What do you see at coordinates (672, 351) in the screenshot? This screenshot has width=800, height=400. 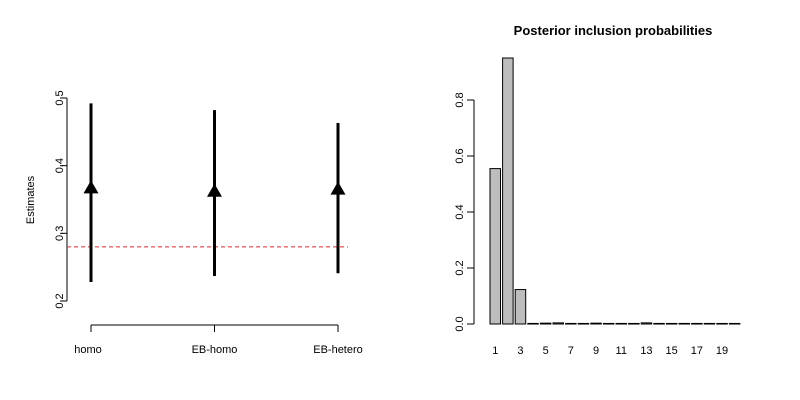 I see `x-tick-label: 15` at bounding box center [672, 351].